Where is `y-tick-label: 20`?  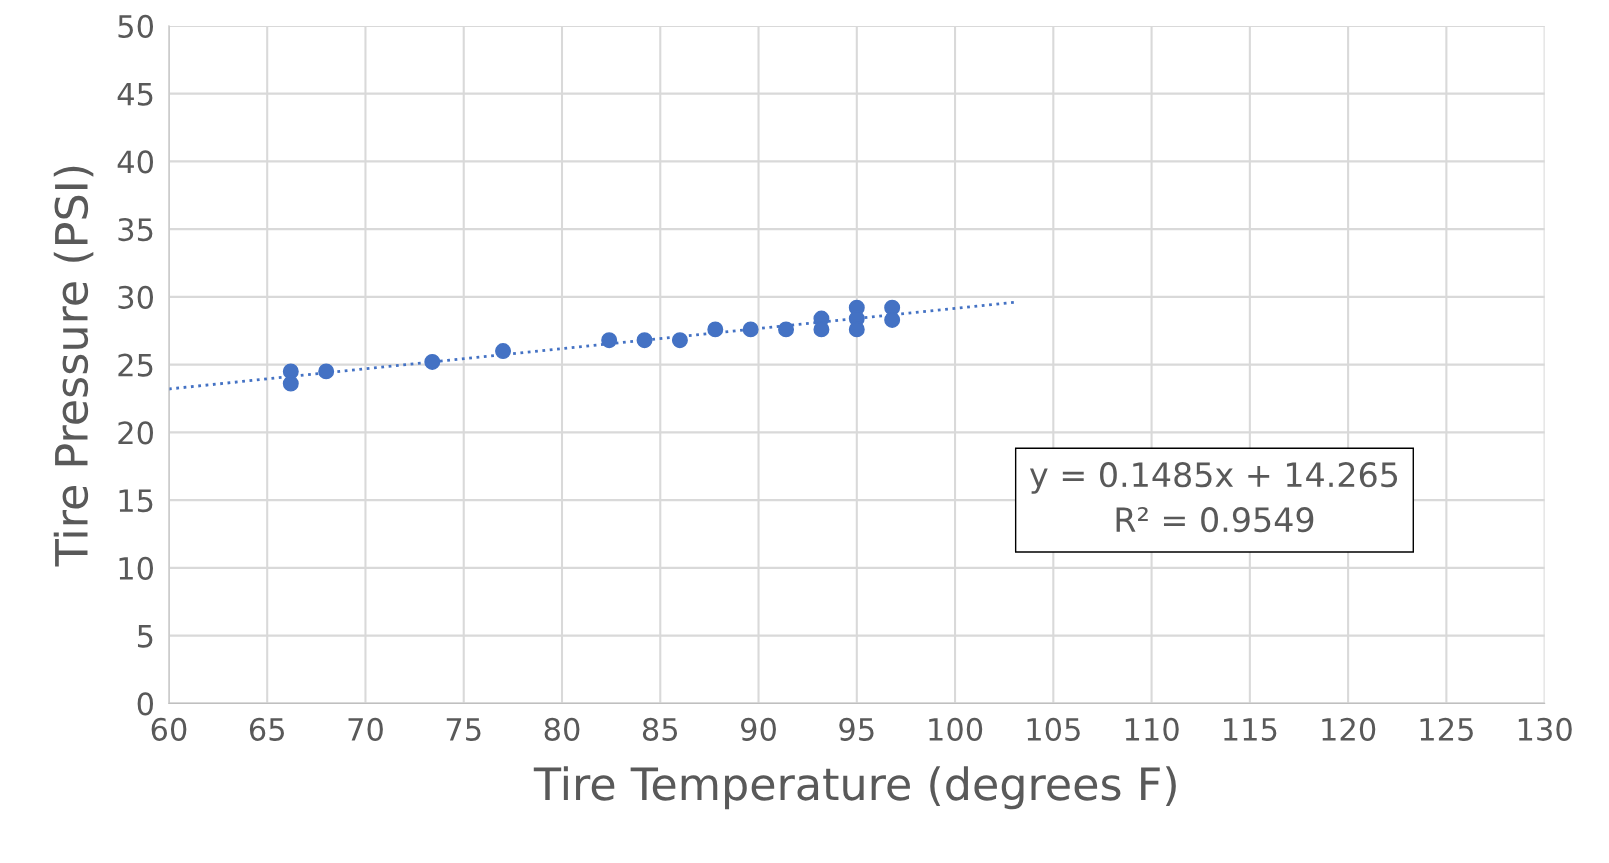 y-tick-label: 20 is located at coordinates (136, 433).